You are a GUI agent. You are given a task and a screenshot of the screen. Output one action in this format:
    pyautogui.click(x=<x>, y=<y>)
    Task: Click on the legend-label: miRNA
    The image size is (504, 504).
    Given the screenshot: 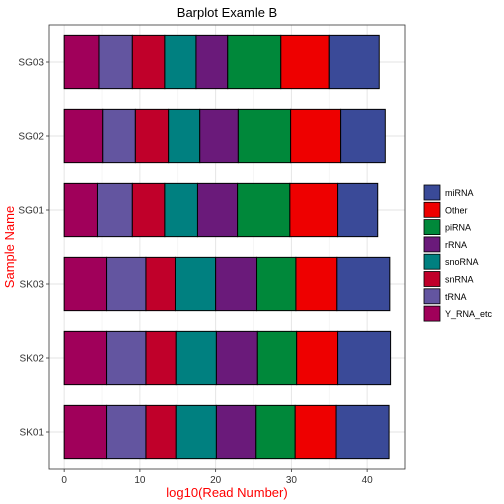 What is the action you would take?
    pyautogui.click(x=459, y=193)
    